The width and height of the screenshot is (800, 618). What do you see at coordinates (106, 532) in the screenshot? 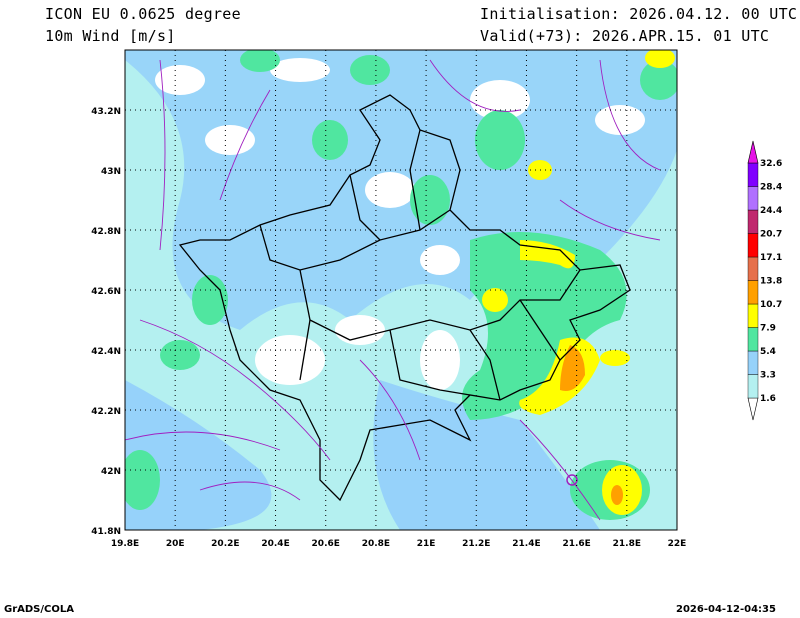
I see `lat-tick-label: 41.8N` at bounding box center [106, 532].